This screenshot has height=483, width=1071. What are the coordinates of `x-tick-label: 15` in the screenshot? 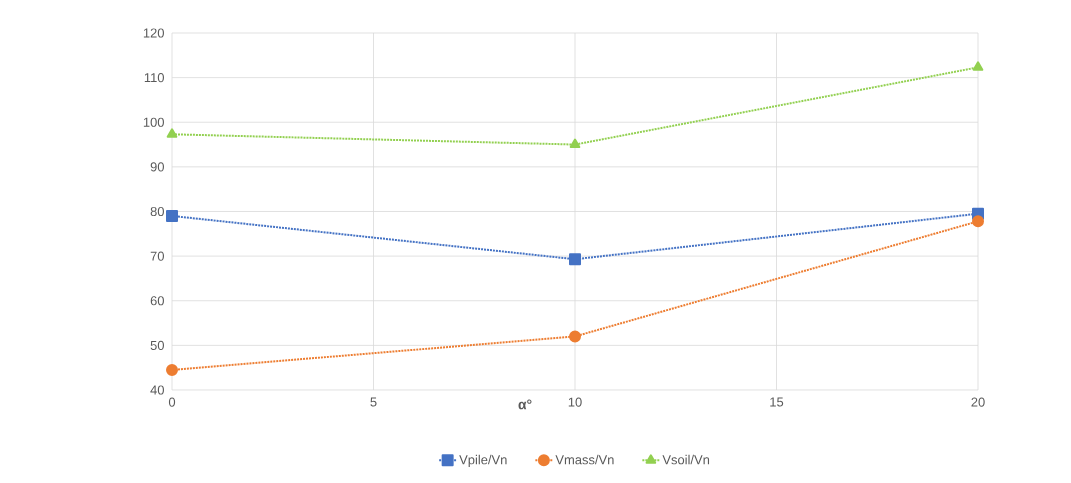 It's located at (777, 402).